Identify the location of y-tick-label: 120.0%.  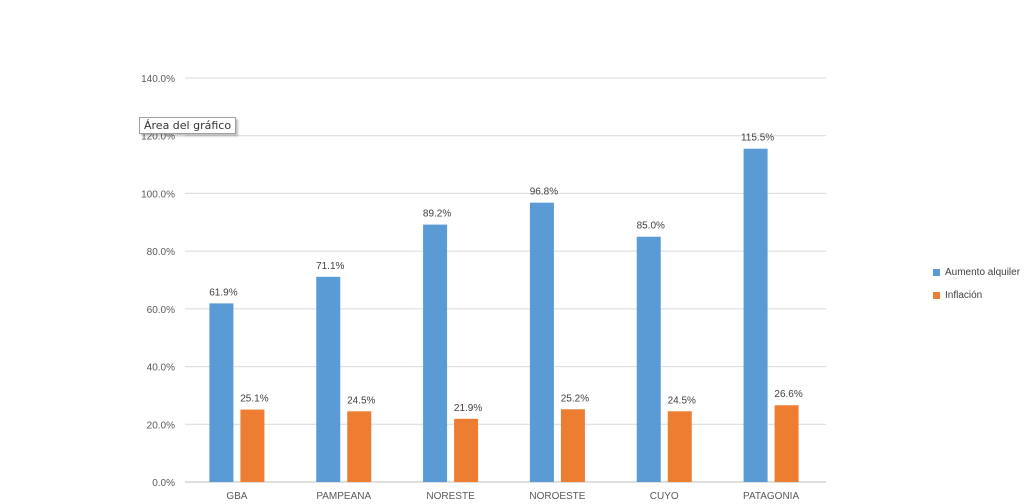
(158, 137).